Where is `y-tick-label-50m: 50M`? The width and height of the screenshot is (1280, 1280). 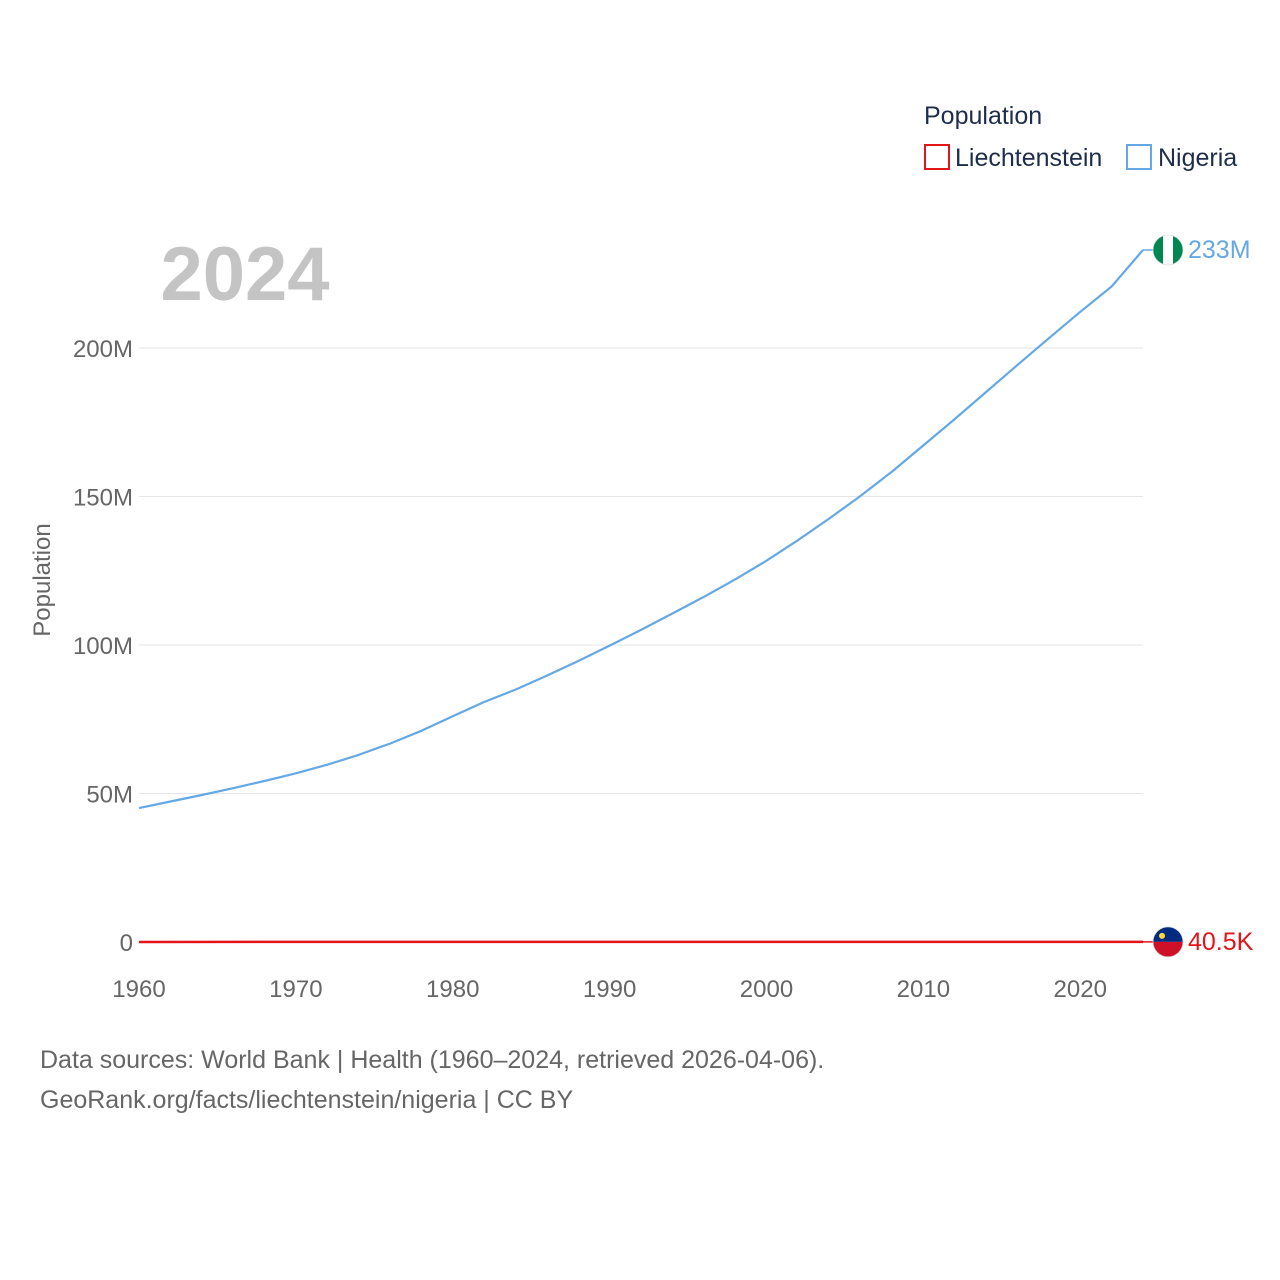 y-tick-label-50m: 50M is located at coordinates (109, 795).